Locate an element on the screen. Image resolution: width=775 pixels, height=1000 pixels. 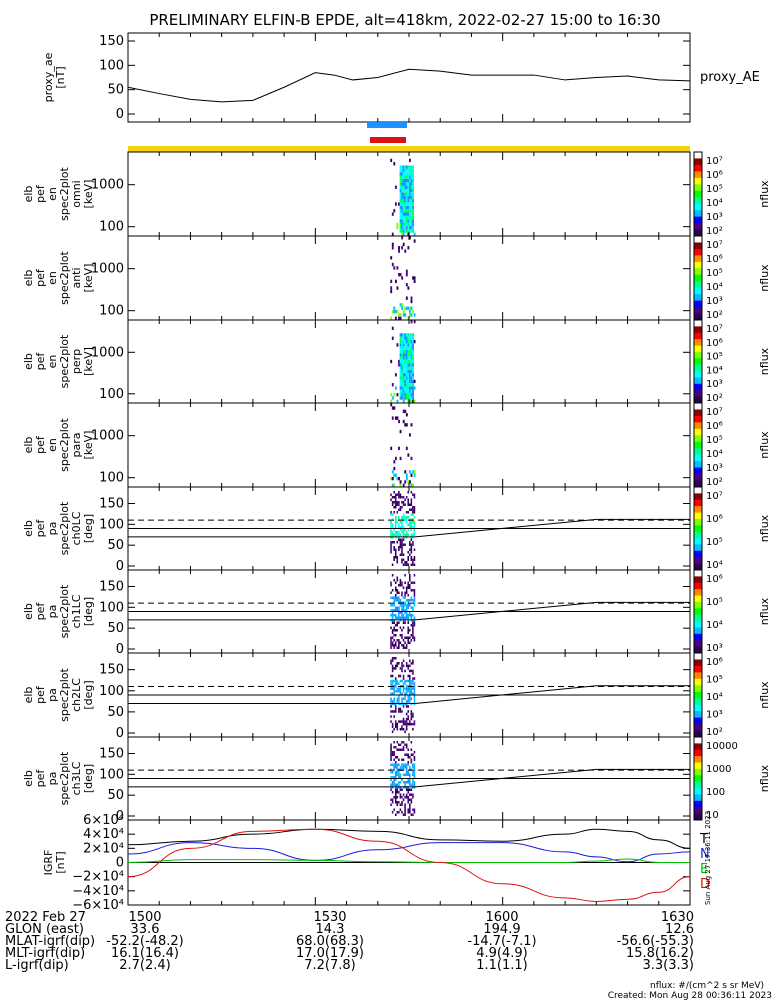
en_anti-colorbar-swatch is located at coordinates (698, 298).